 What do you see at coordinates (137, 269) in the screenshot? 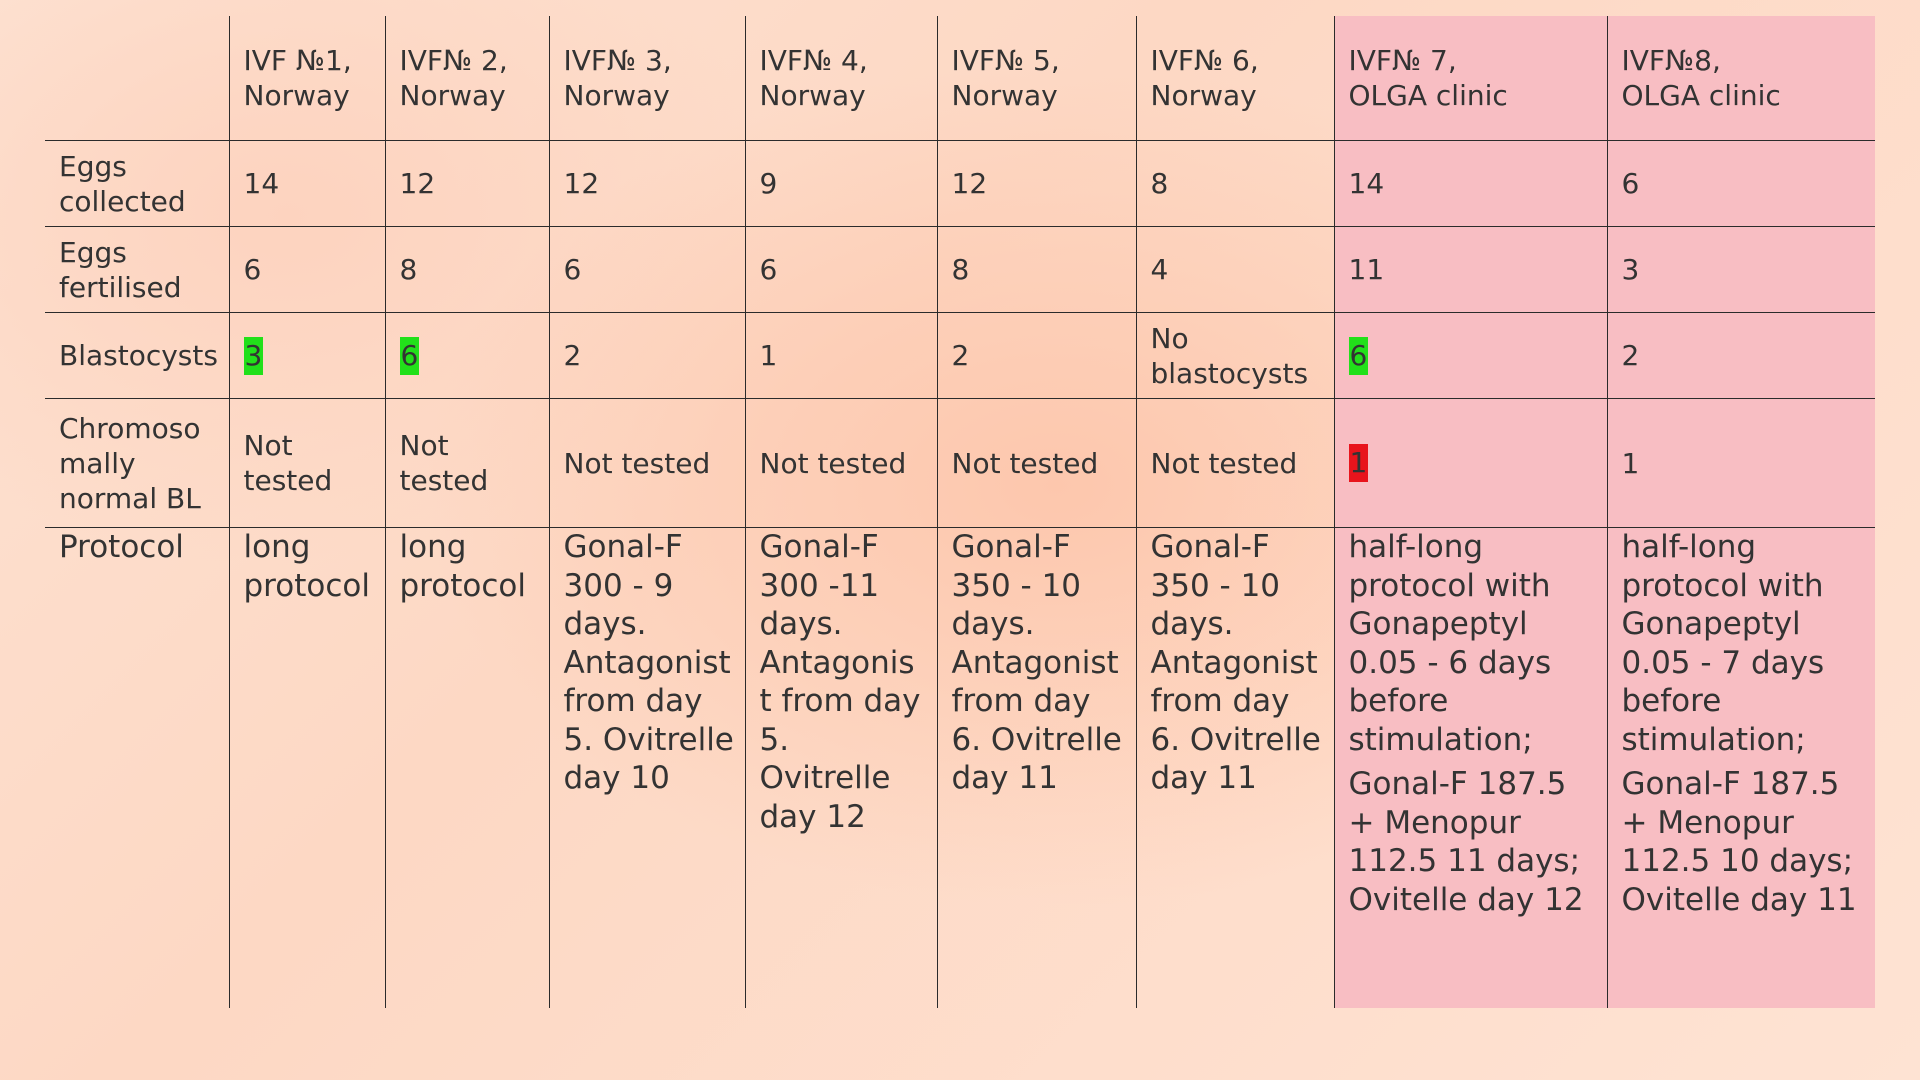
I see `row-label: Eggs fertilised` at bounding box center [137, 269].